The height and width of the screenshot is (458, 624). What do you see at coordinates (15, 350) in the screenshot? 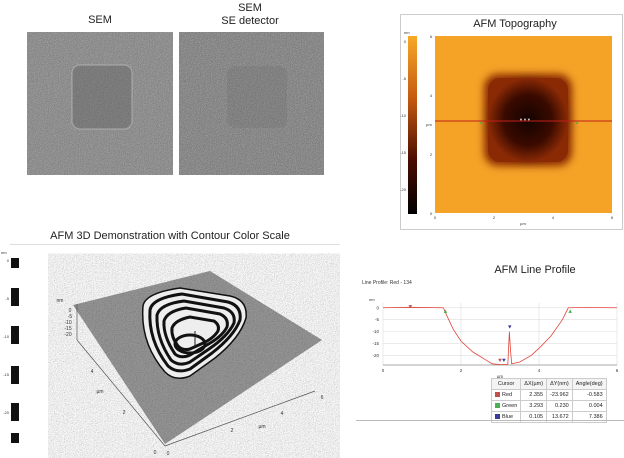
I see `contour-colorbar` at bounding box center [15, 350].